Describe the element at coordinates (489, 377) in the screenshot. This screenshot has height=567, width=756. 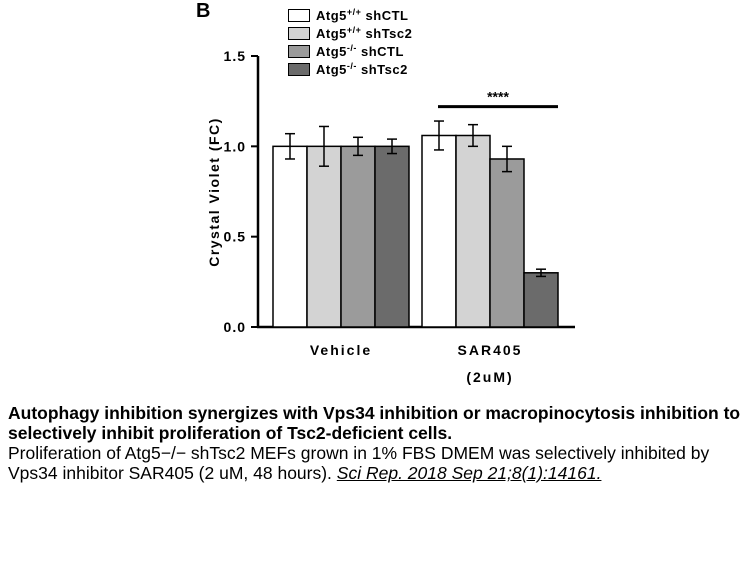
I see `x-tick-label: (2uM)` at that location.